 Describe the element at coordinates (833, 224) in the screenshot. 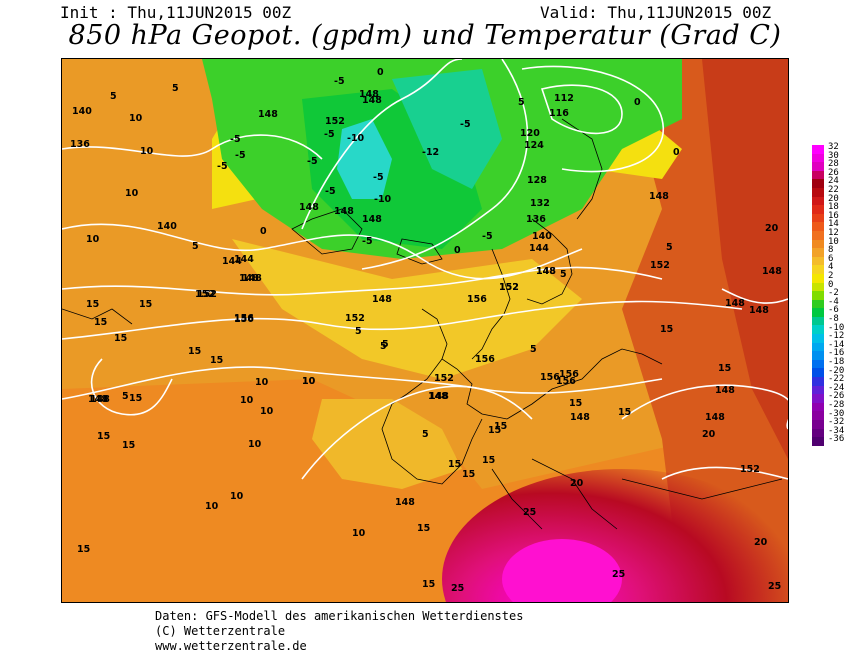

I see `scale-label: 14` at that location.